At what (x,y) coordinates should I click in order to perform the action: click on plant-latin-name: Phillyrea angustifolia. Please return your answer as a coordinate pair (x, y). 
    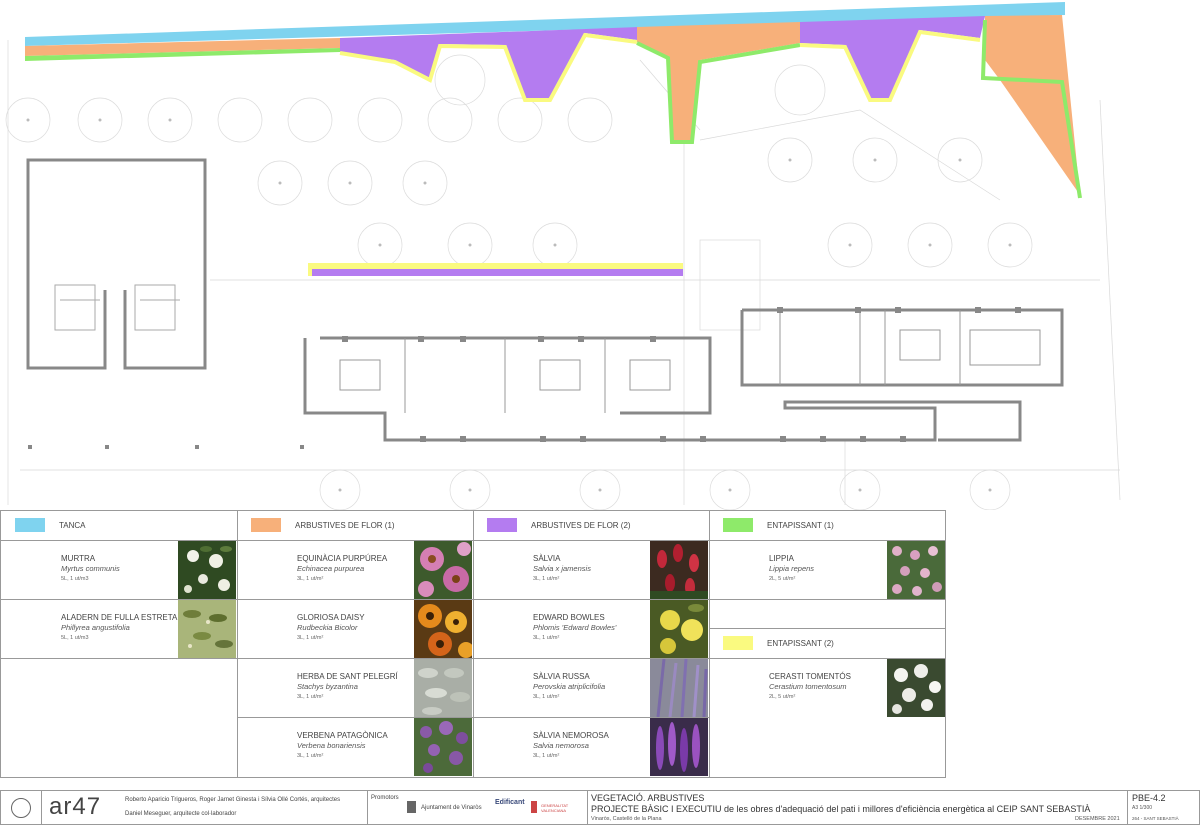
    Looking at the image, I should click on (95, 627).